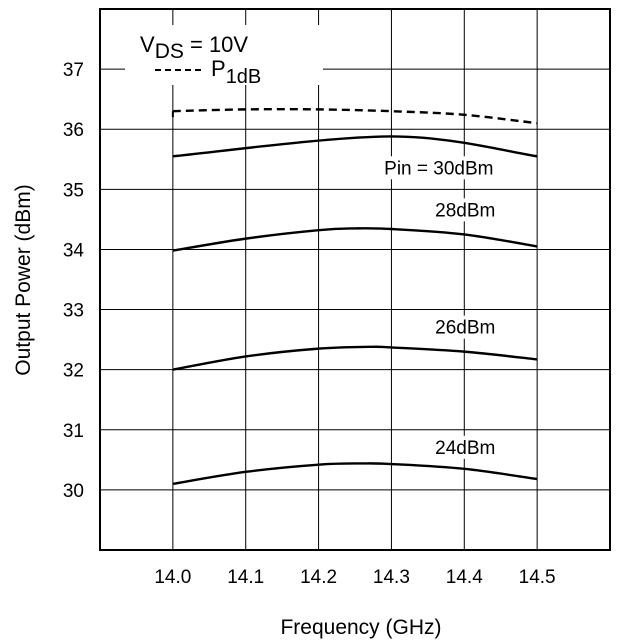 This screenshot has width=625, height=644. What do you see at coordinates (216, 44) in the screenshot?
I see `legend-condition-value: = 10V` at bounding box center [216, 44].